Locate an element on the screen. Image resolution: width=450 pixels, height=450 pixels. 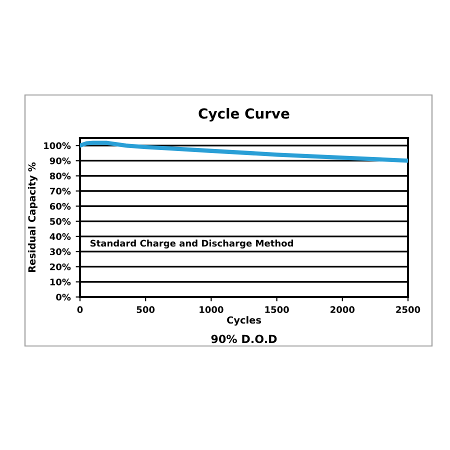
y-tick-label: 70% is located at coordinates (60, 191).